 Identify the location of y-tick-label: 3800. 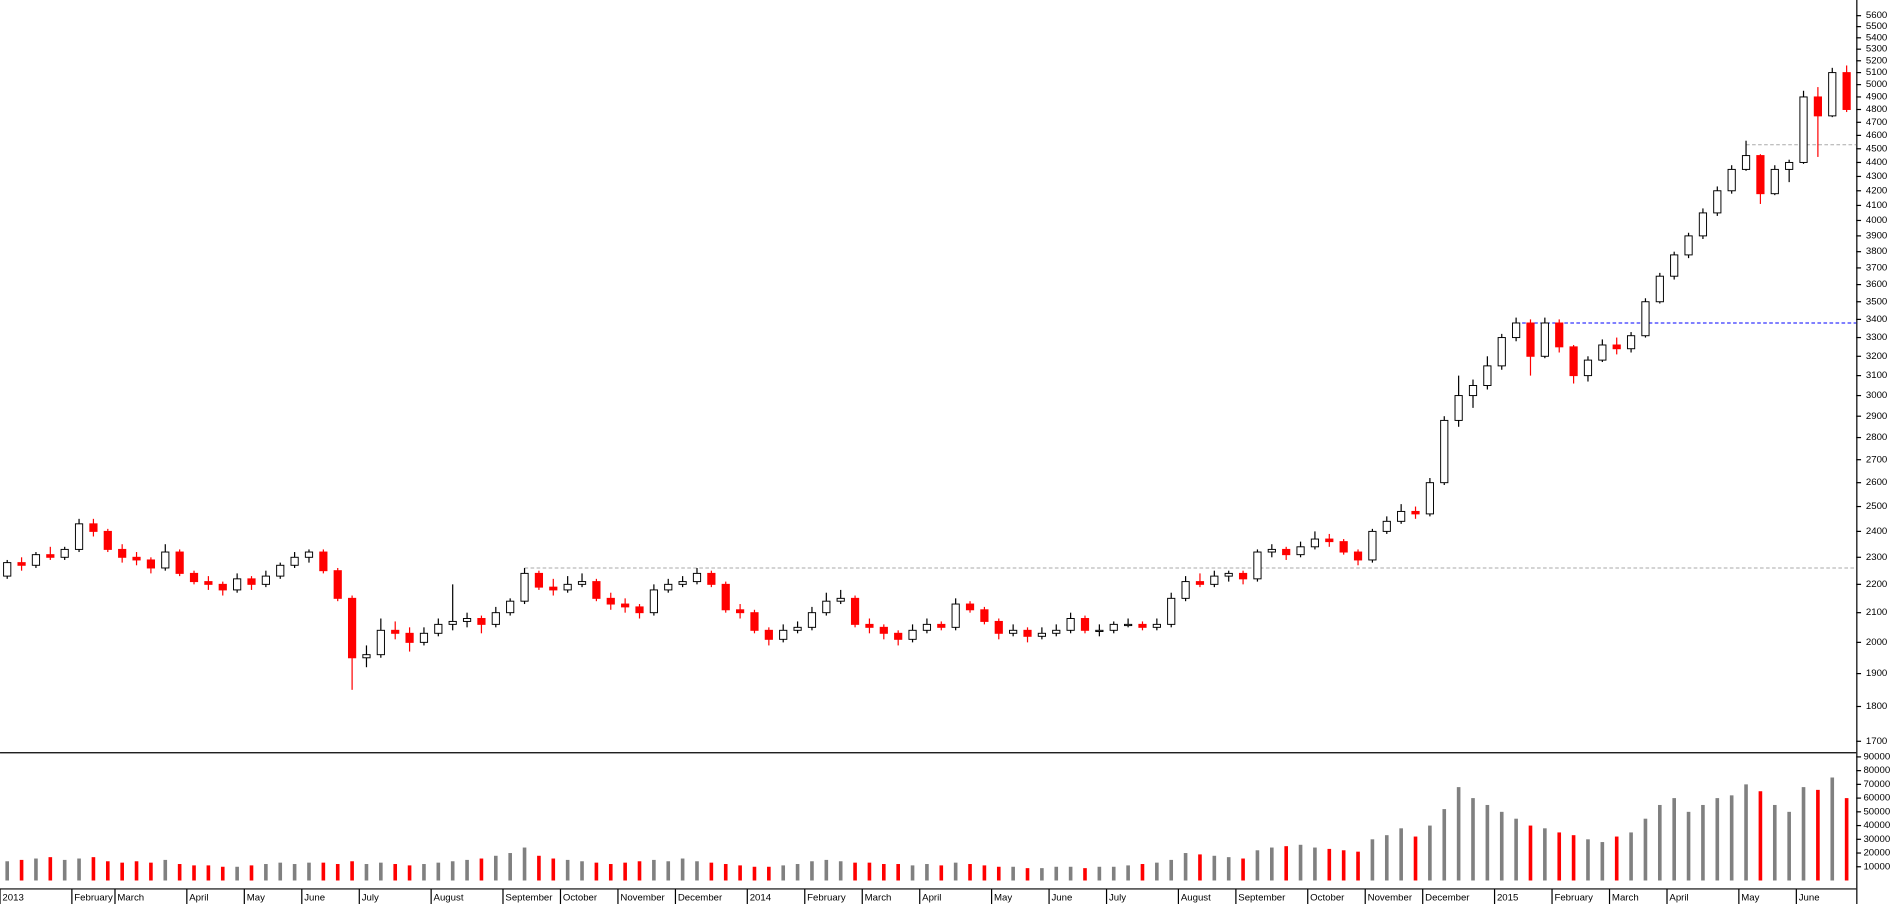
(1876, 251).